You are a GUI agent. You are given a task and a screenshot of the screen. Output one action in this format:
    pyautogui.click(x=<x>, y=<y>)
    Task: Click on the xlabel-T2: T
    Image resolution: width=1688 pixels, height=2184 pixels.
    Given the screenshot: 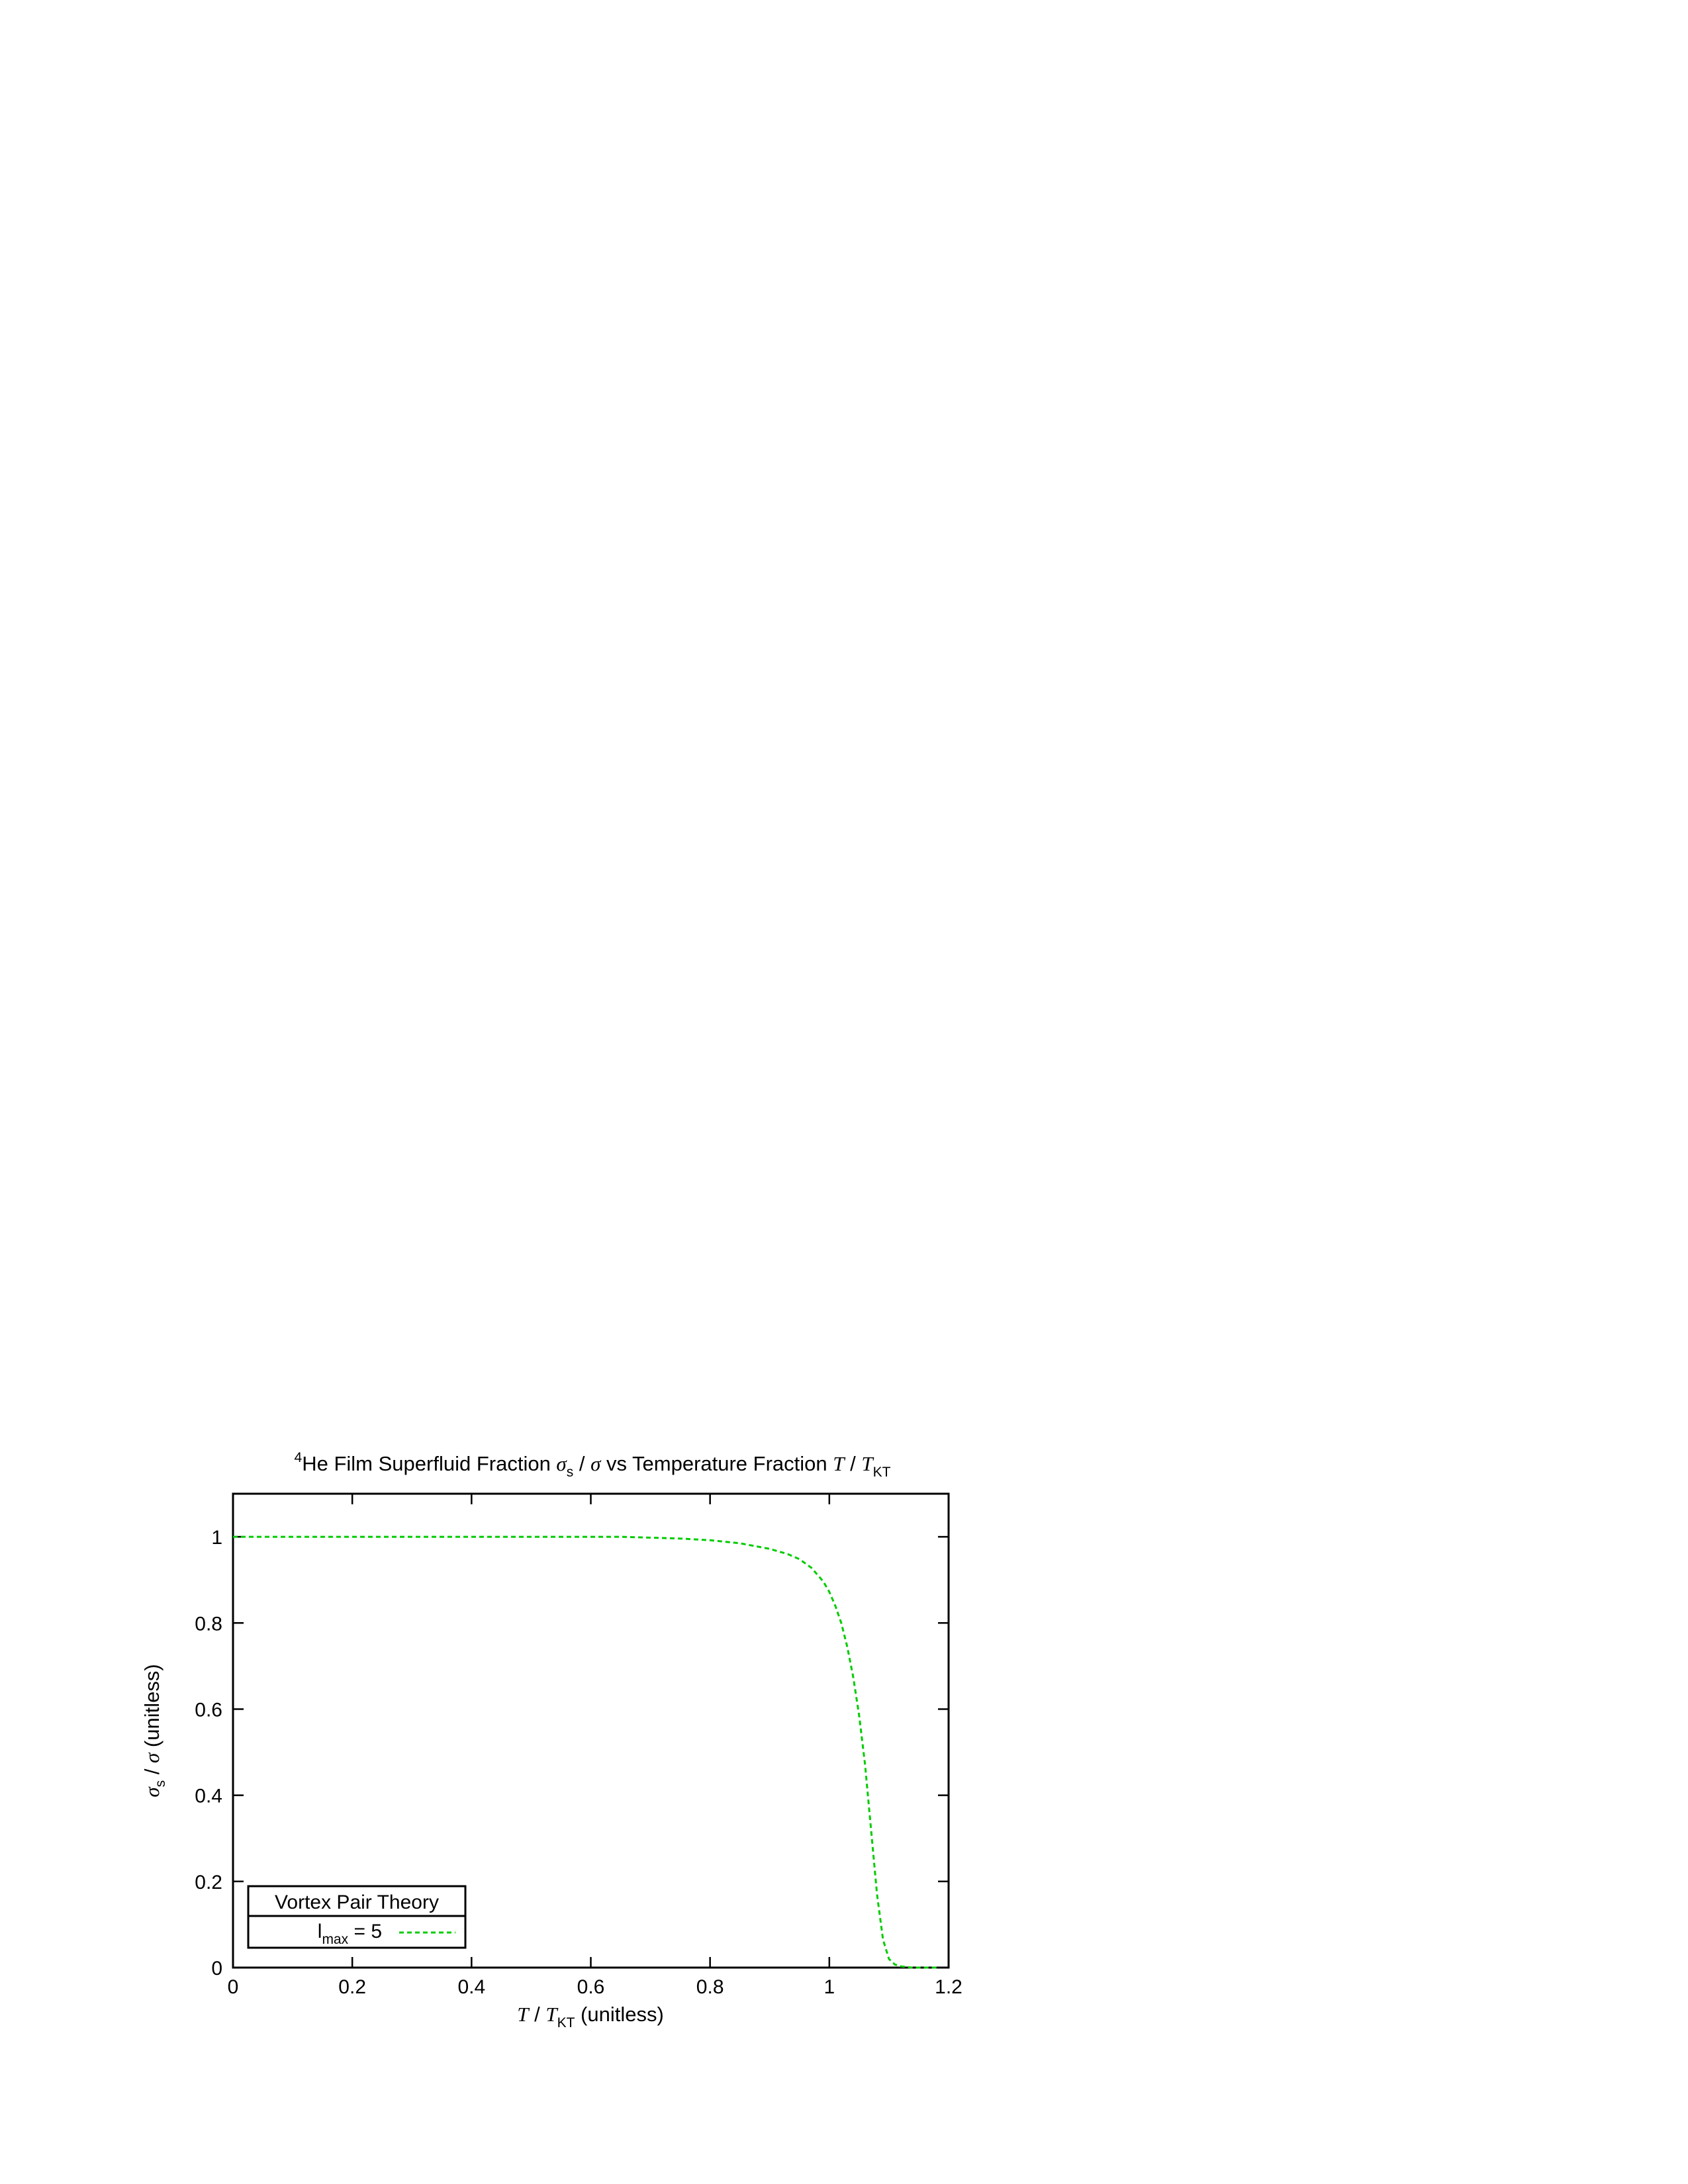 What is the action you would take?
    pyautogui.click(x=552, y=2014)
    